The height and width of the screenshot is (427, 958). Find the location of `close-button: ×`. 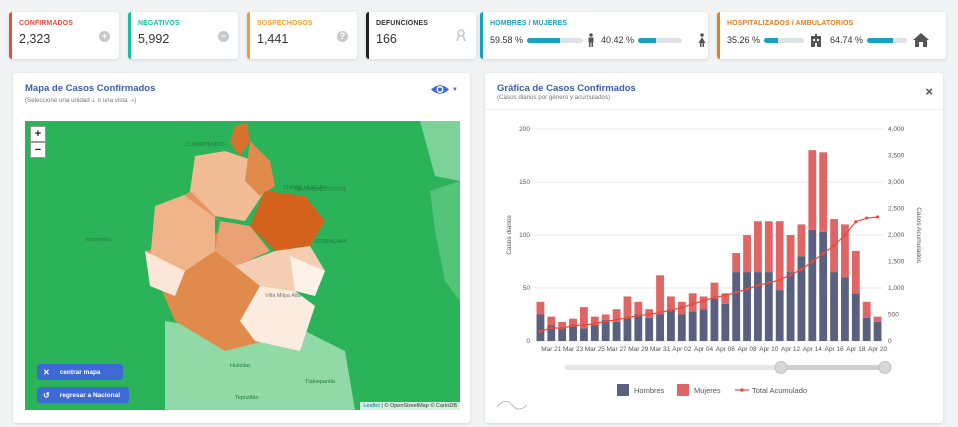

close-button: × is located at coordinates (929, 91).